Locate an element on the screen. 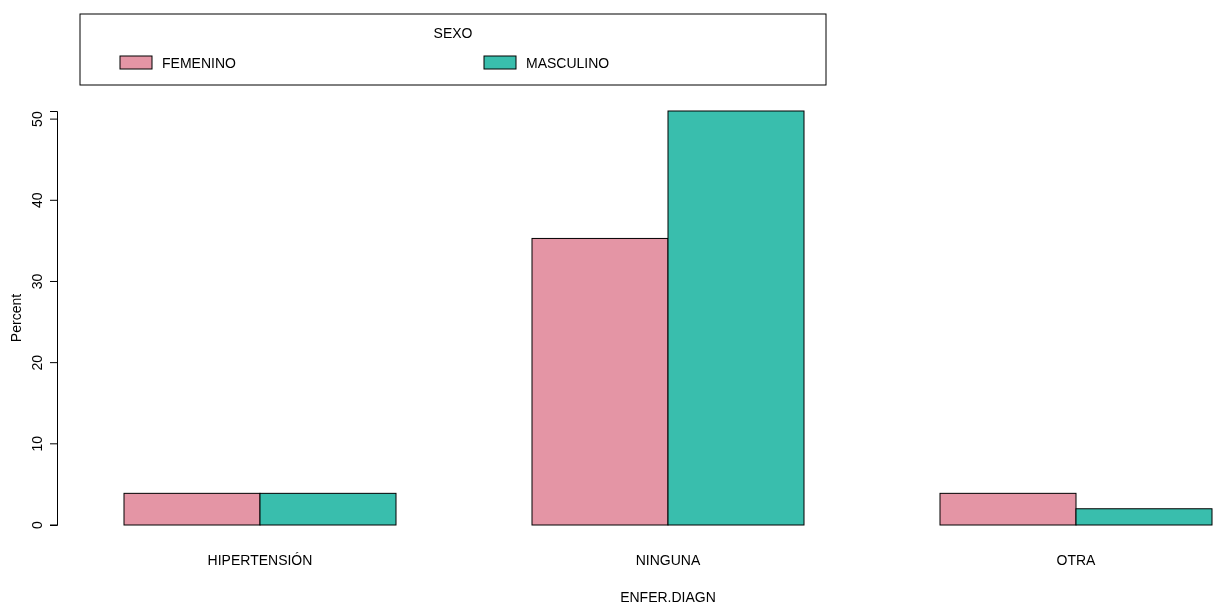 The width and height of the screenshot is (1213, 603). y-axis-title: Percent is located at coordinates (16, 318).